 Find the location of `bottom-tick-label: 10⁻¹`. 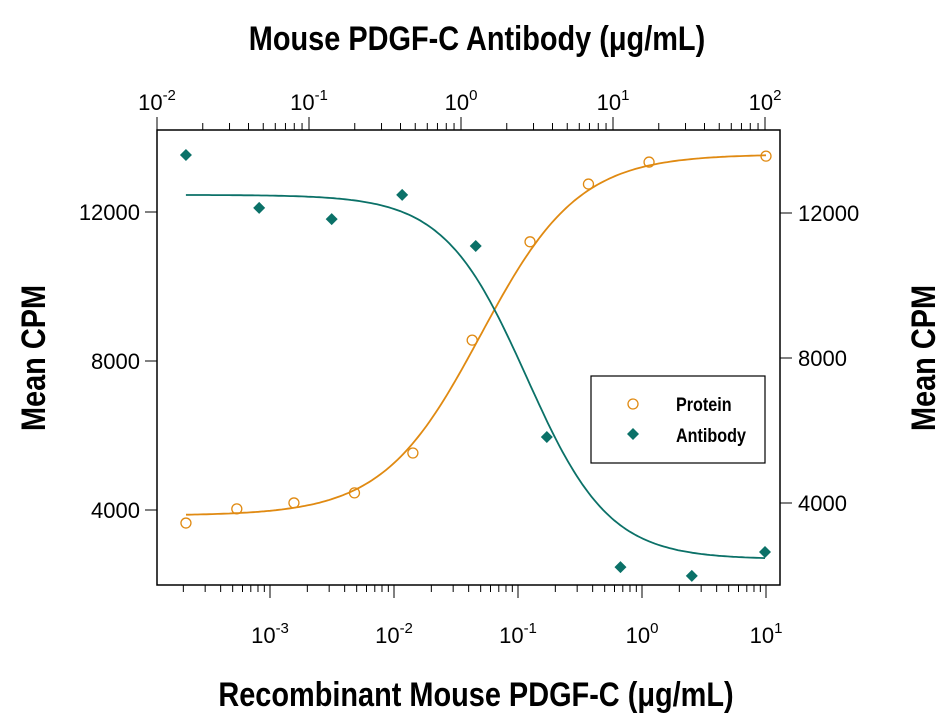

bottom-tick-label: 10⁻¹ is located at coordinates (518, 634).